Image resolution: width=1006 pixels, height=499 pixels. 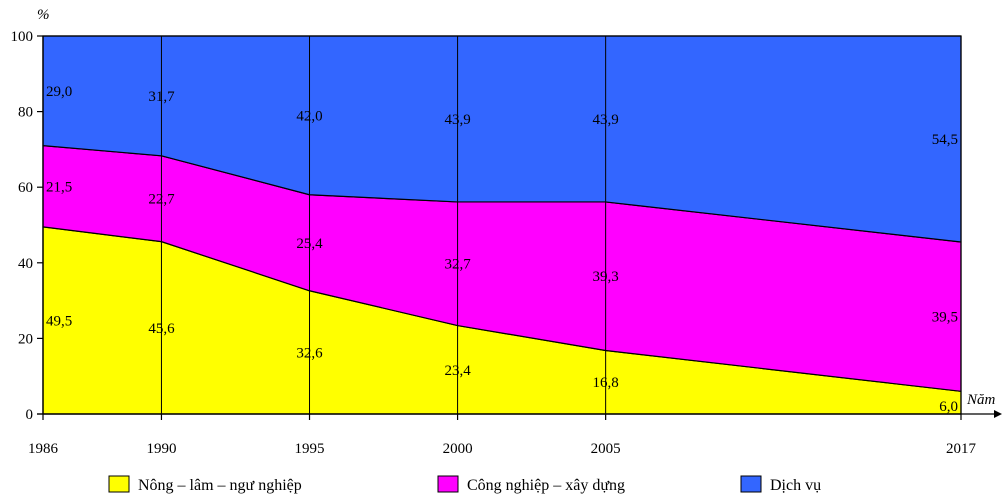 I want to click on x-axis-arrow, so click(x=998, y=414).